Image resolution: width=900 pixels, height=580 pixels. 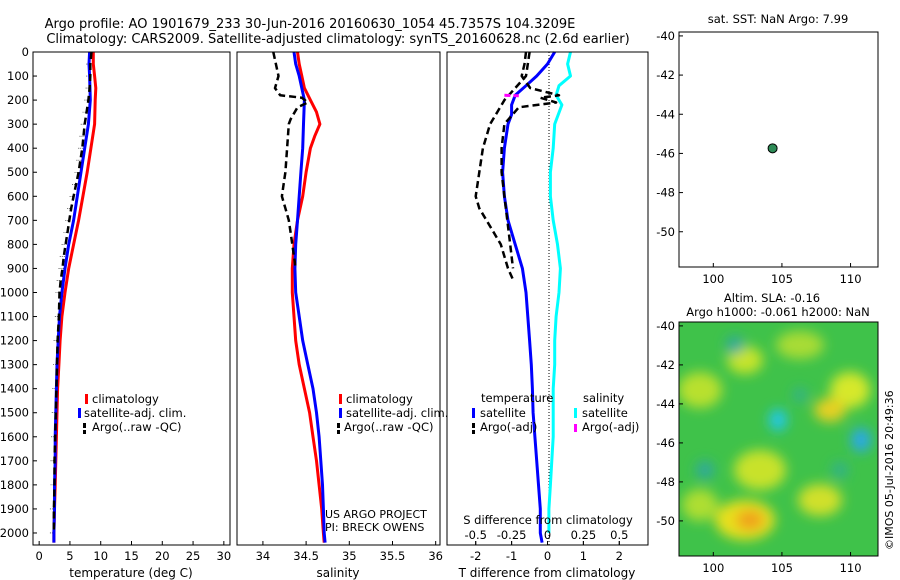 I want to click on legend-label-t-argo: Argo(-adj), so click(x=508, y=427).